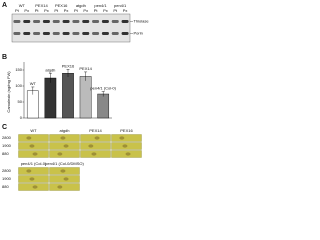 The width and height of the screenshot is (320, 240). Describe the element at coordinates (85, 68) in the screenshot. I see `bar-label: PEX14` at that location.